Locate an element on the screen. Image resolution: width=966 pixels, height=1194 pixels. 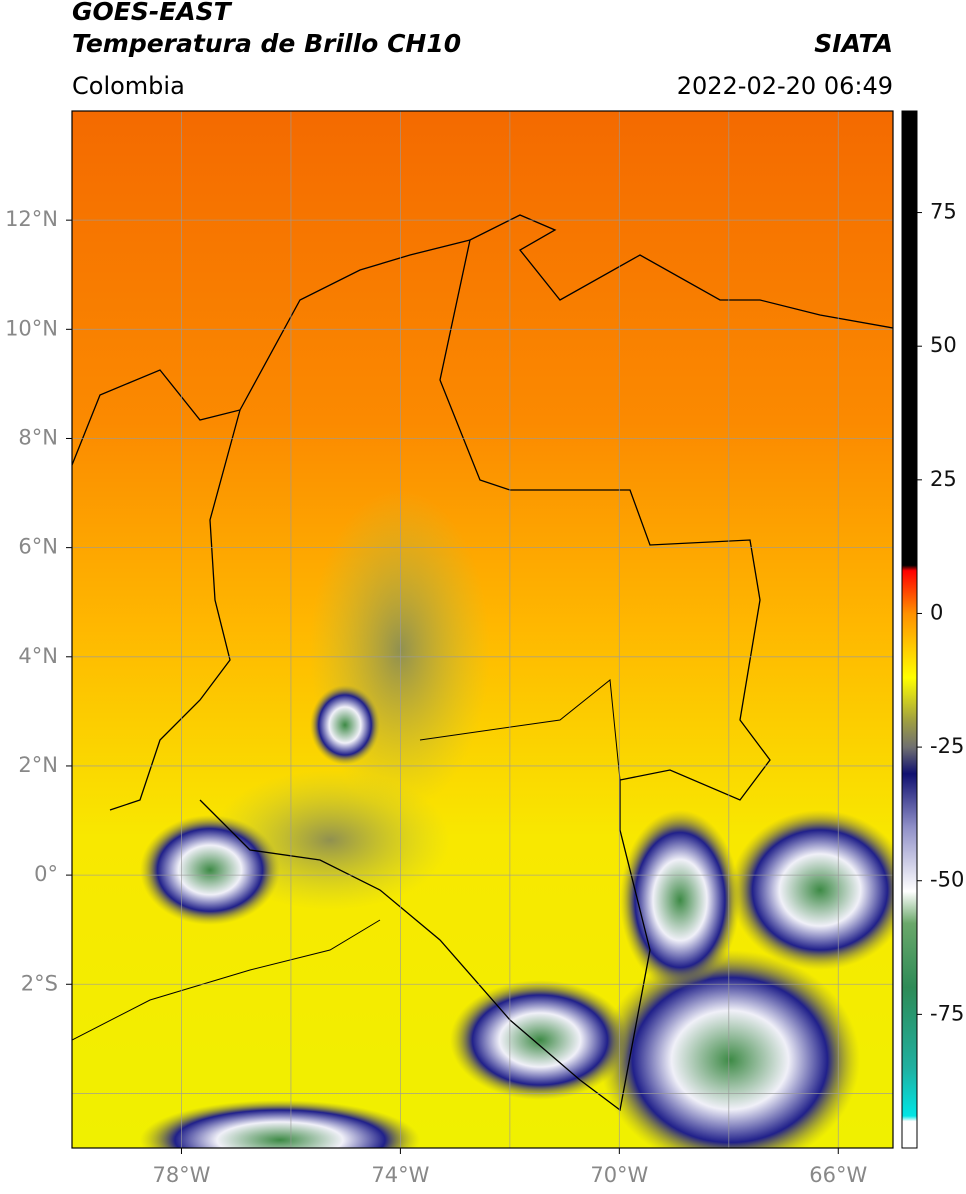
x-tick-label: 74°W is located at coordinates (400, 1175).